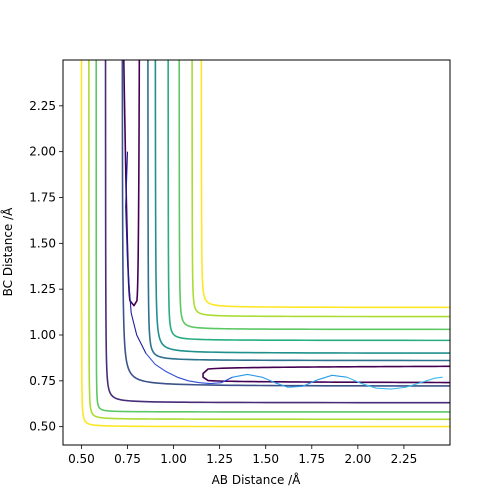 The height and width of the screenshot is (500, 500). Describe the element at coordinates (42, 198) in the screenshot. I see `y-tick-label: 1.75` at that location.